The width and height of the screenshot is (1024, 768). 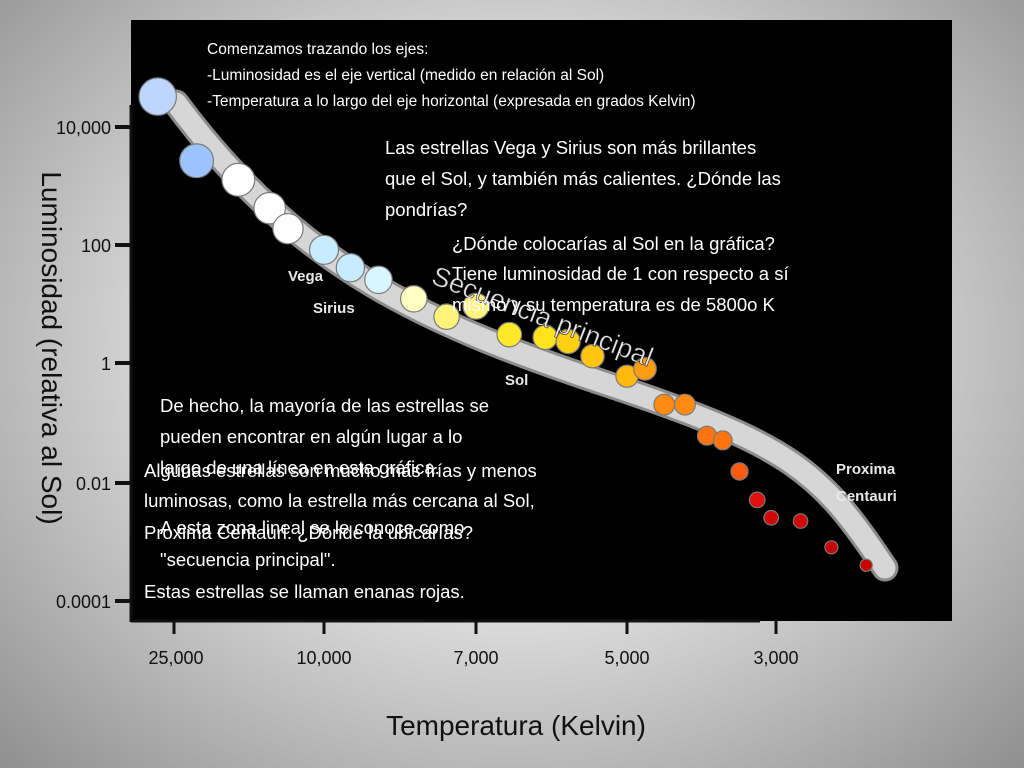 What do you see at coordinates (614, 304) in the screenshot?
I see `svg-text:mismo y su temperatura es de 5: mismo y su temperatura es de 5800o K` at bounding box center [614, 304].